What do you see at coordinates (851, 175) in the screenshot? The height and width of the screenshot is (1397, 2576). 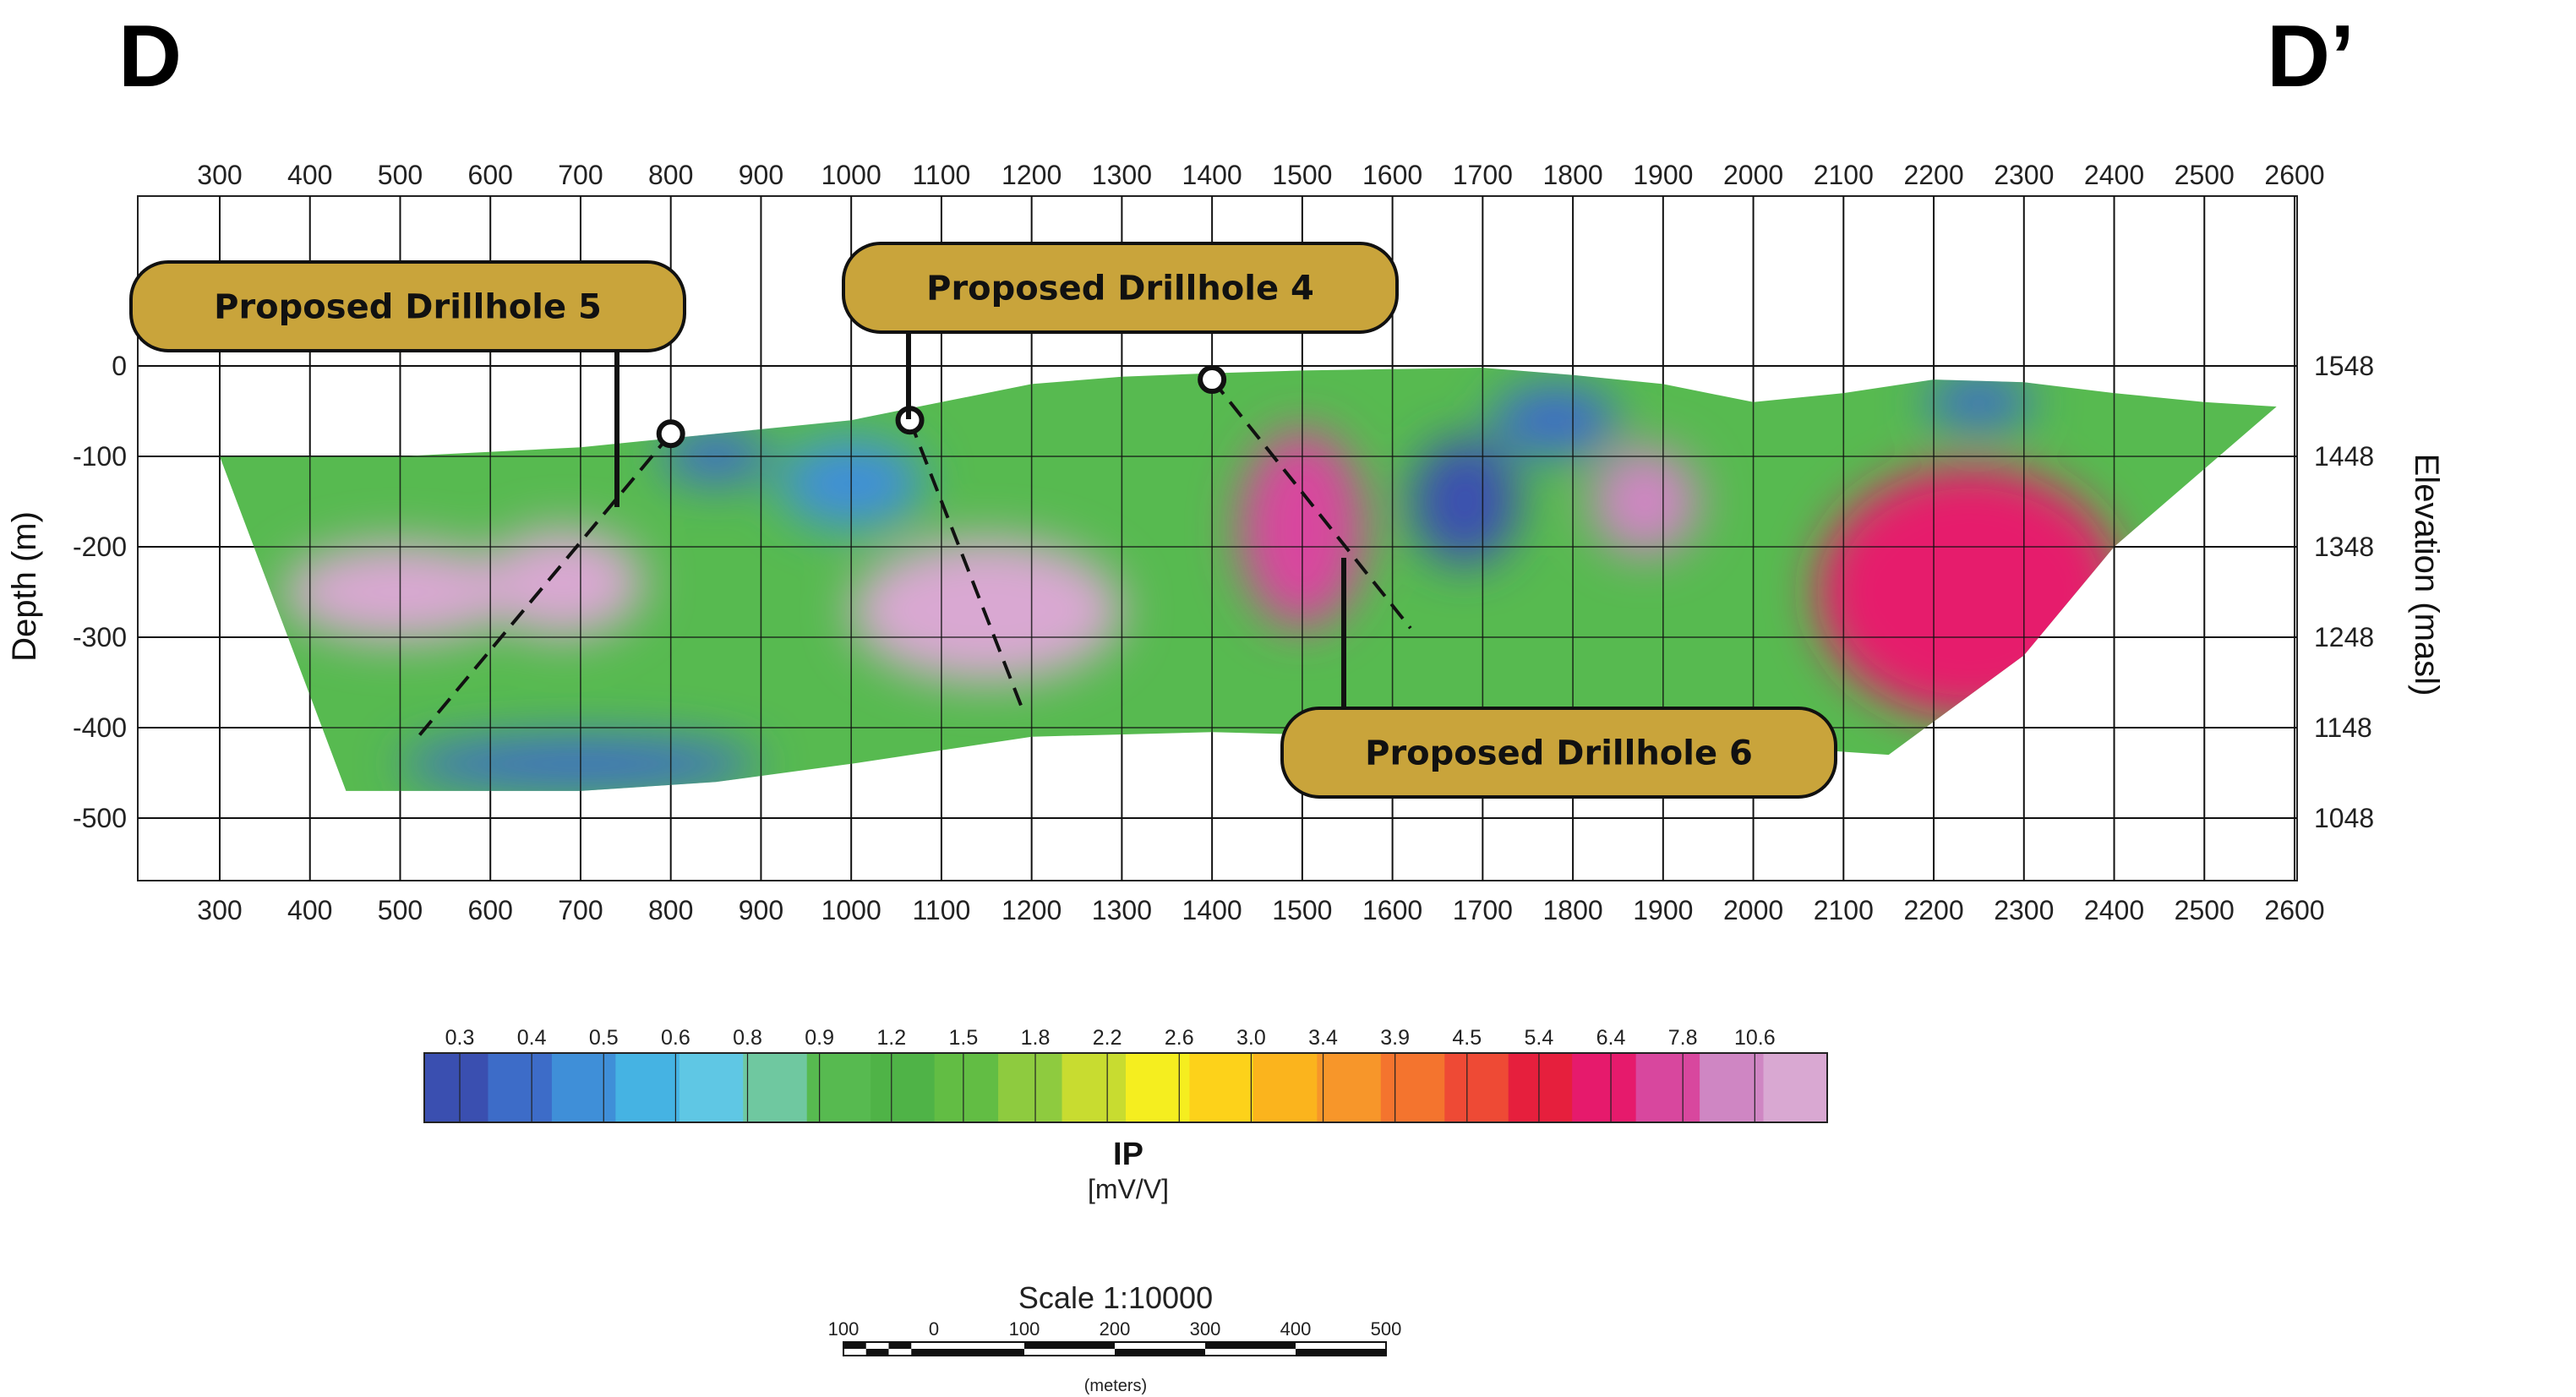 I see `x-tick-top-7: 1000` at bounding box center [851, 175].